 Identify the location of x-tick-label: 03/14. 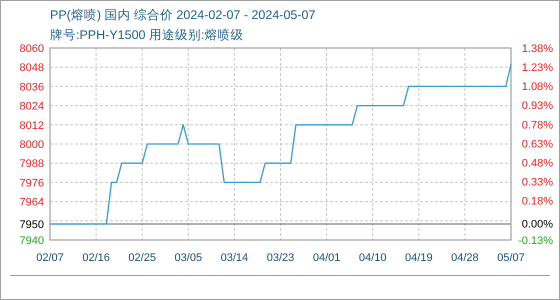
(234, 258).